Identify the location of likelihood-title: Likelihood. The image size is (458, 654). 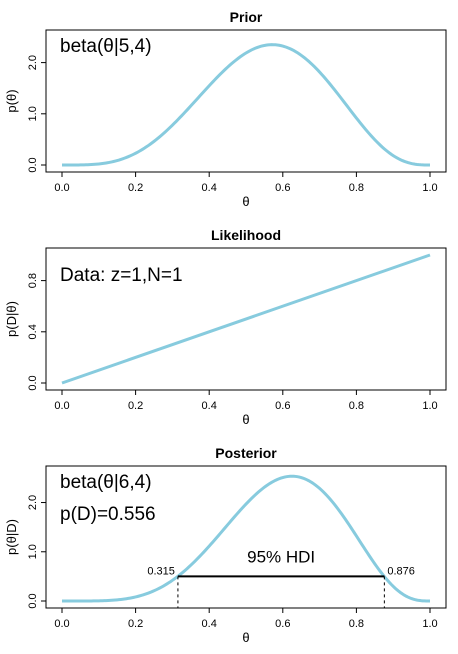
(246, 235).